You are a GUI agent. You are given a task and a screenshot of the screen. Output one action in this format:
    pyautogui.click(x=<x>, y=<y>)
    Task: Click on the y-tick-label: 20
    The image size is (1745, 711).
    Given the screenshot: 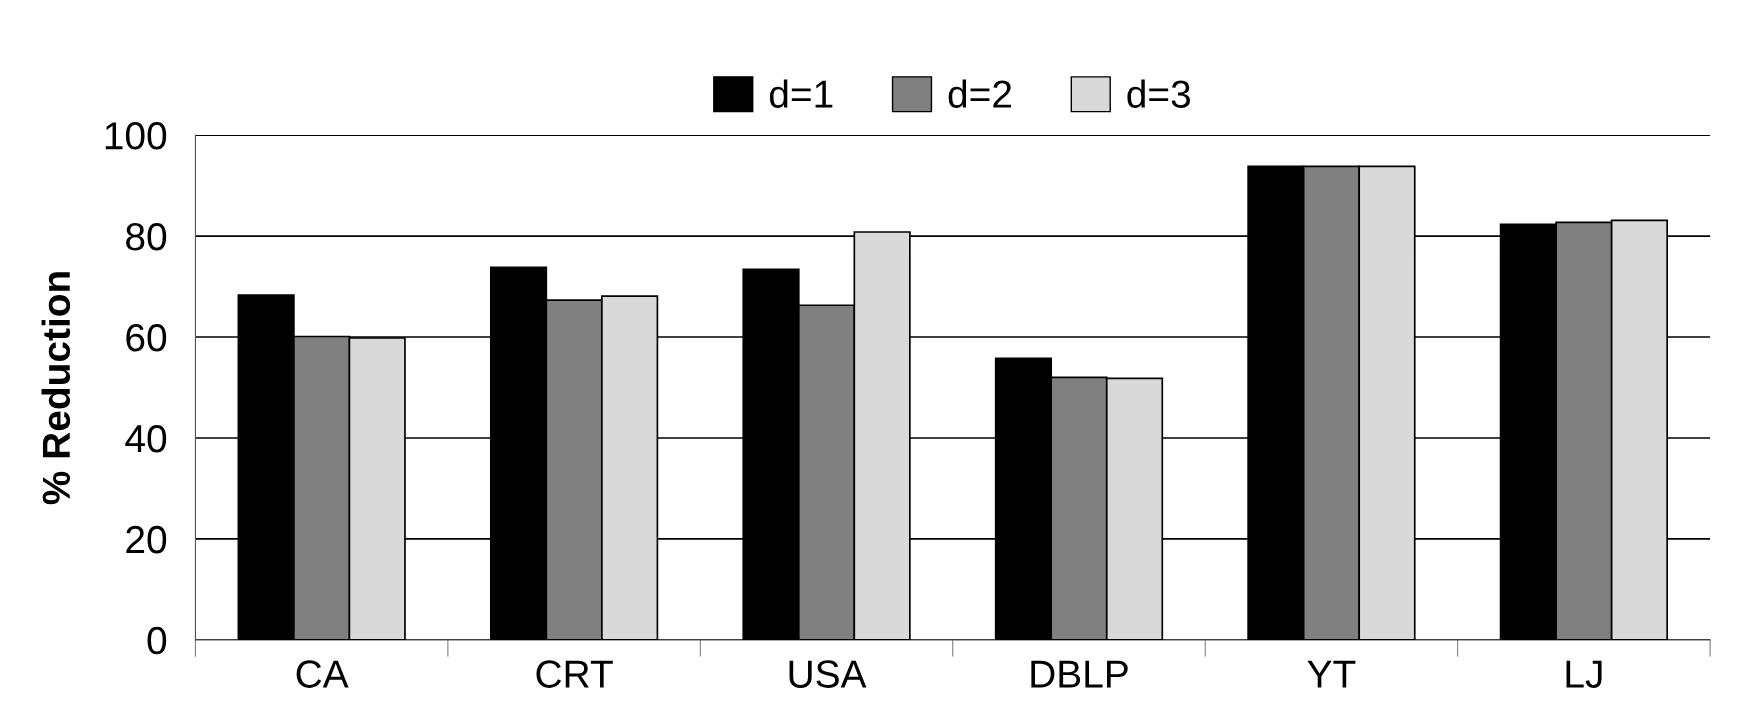 What is the action you would take?
    pyautogui.click(x=146, y=539)
    